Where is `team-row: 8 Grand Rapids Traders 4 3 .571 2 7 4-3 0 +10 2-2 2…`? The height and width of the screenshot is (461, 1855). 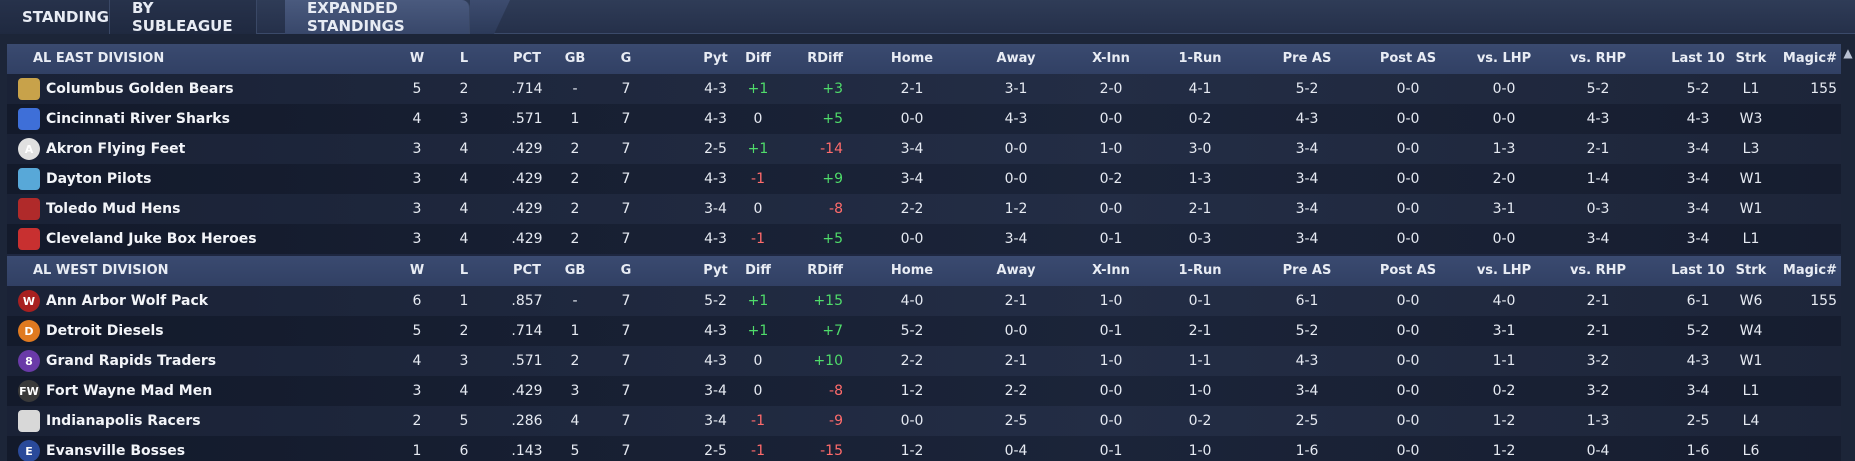 team-row: 8 Grand Rapids Traders 4 3 .571 2 7 4-3 0 +10 2-2 2… is located at coordinates (924, 361).